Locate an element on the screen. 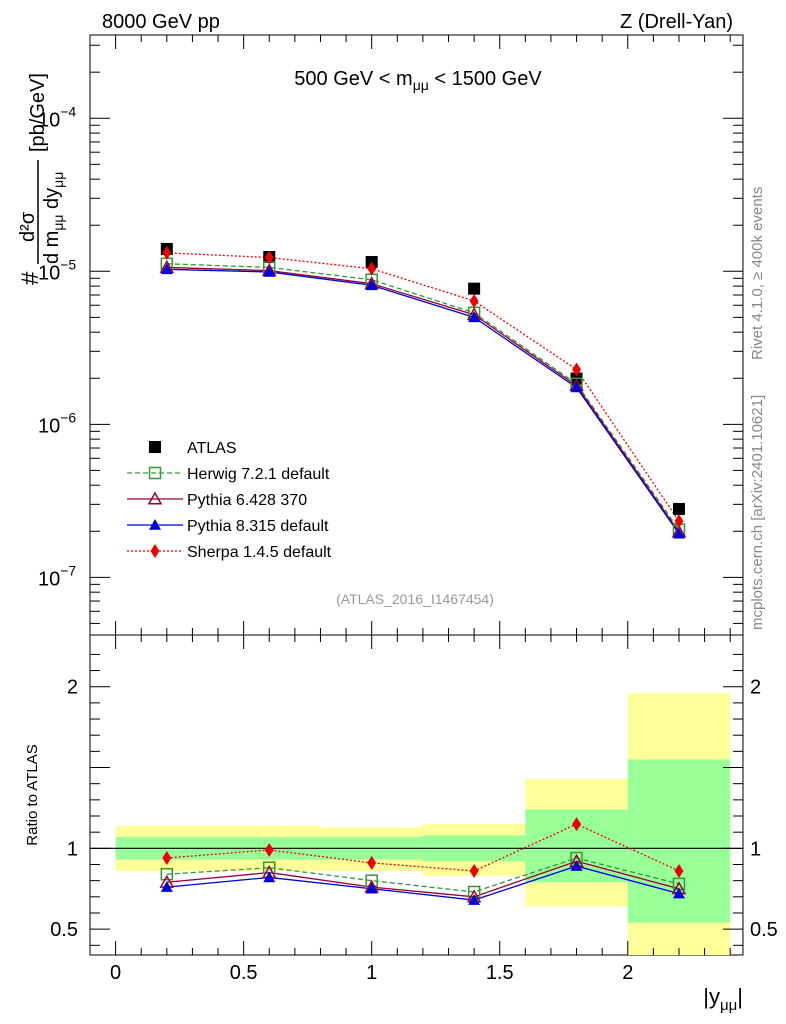  svg-text: [pb/GeV] is located at coordinates (38, 112).